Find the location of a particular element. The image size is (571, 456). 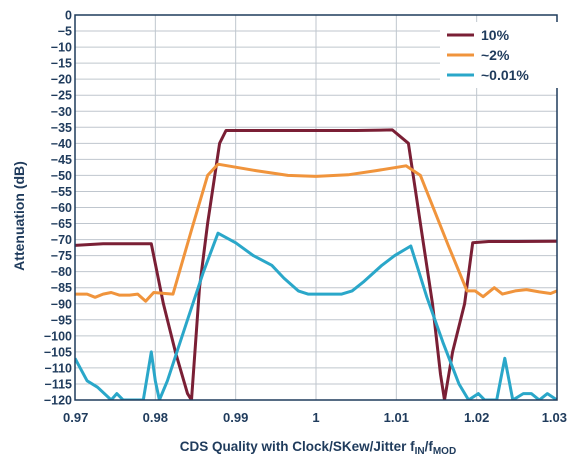

x-tick-label: 1.01 is located at coordinates (396, 417).